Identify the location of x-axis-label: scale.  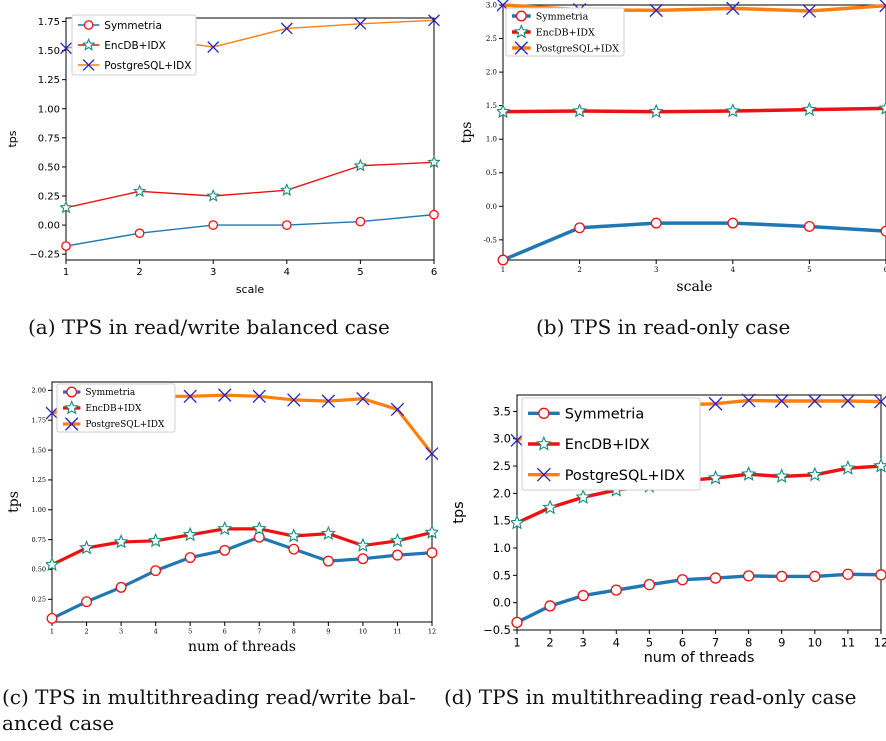
(250, 289).